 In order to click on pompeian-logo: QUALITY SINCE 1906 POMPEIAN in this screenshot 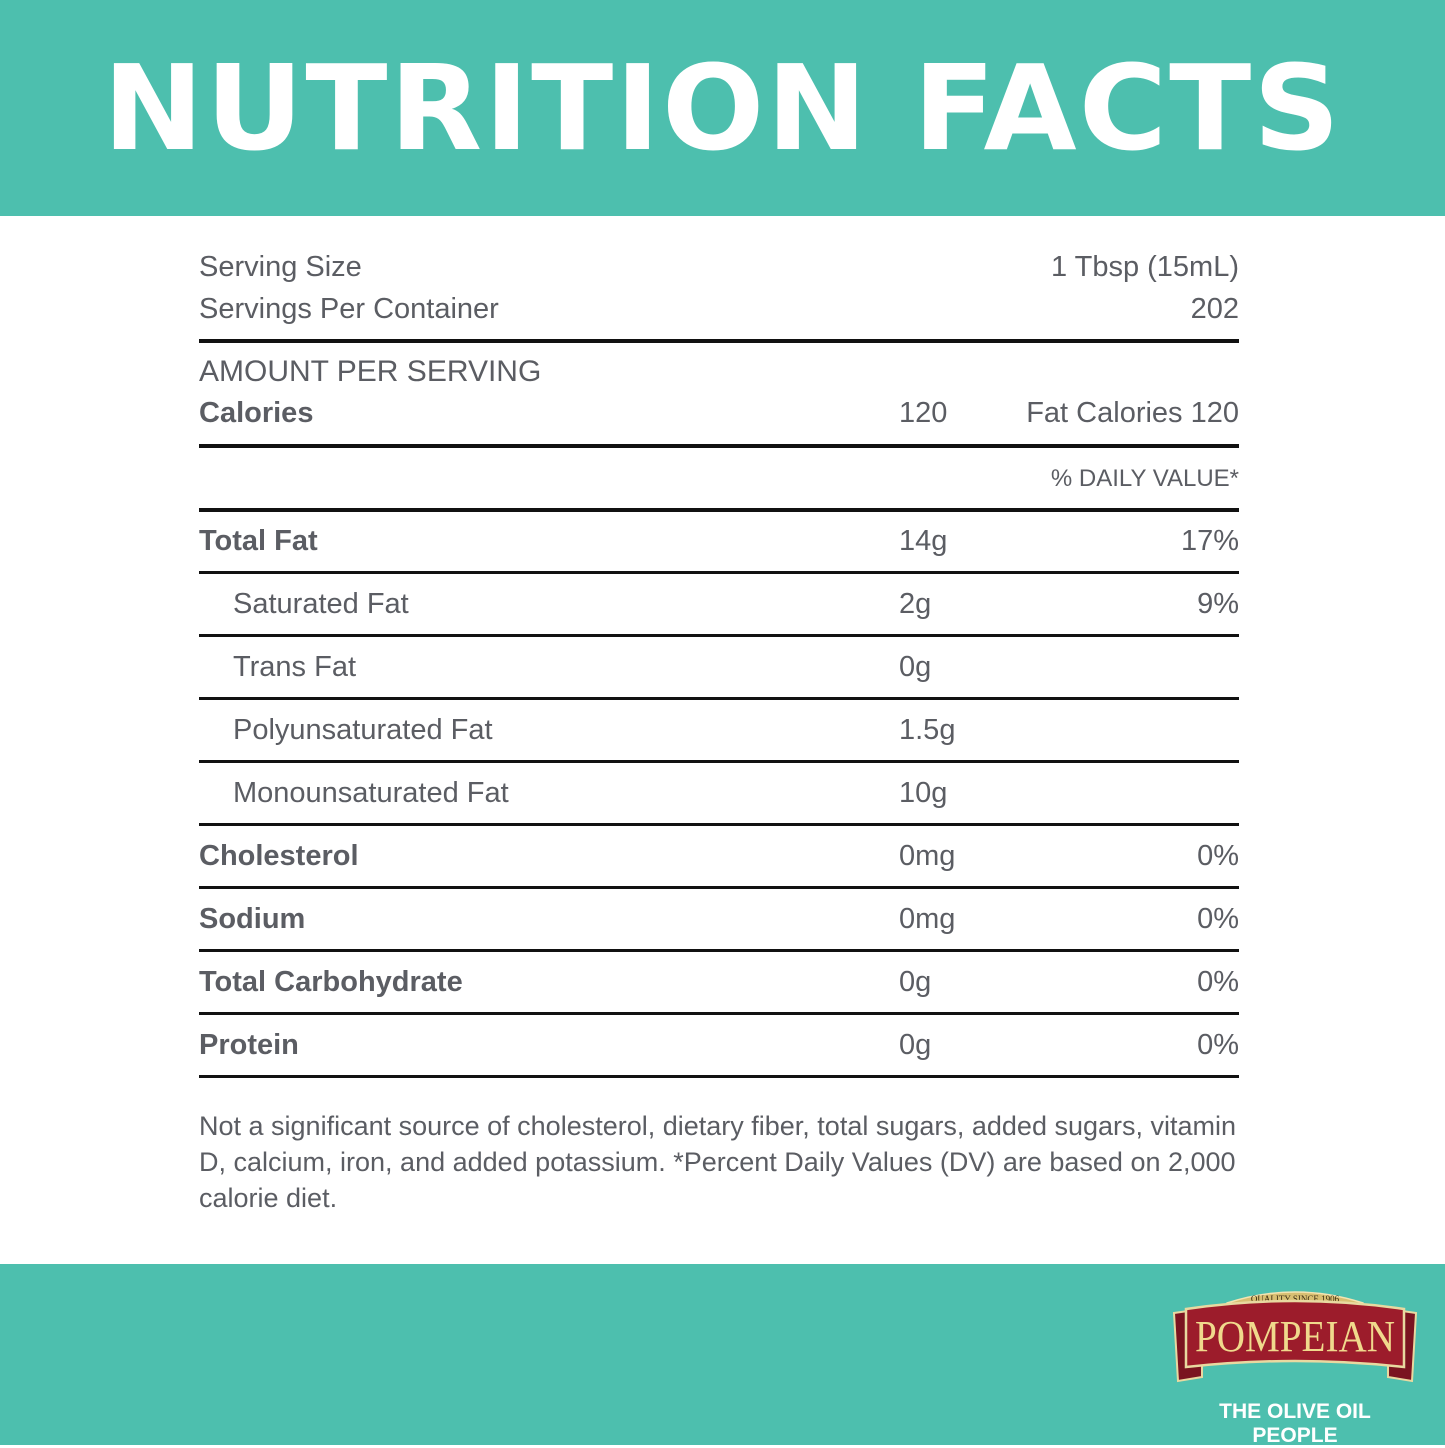, I will do `click(1295, 1337)`.